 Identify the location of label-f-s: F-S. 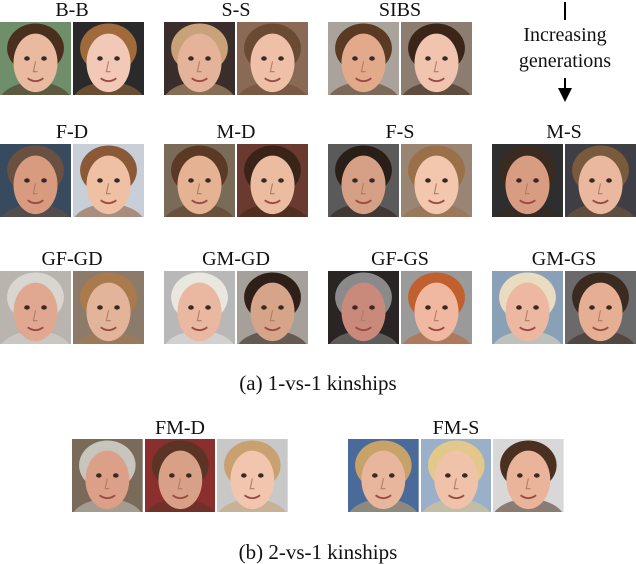
(400, 132).